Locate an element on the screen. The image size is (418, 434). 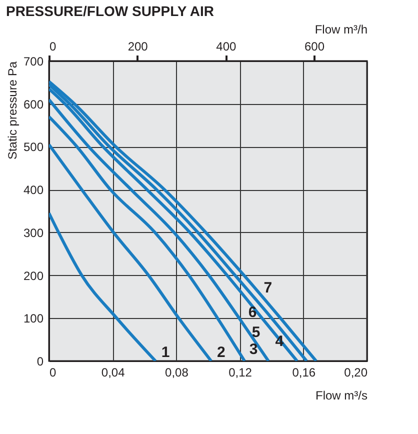
x2-tick-label: 0 is located at coordinates (53, 47).